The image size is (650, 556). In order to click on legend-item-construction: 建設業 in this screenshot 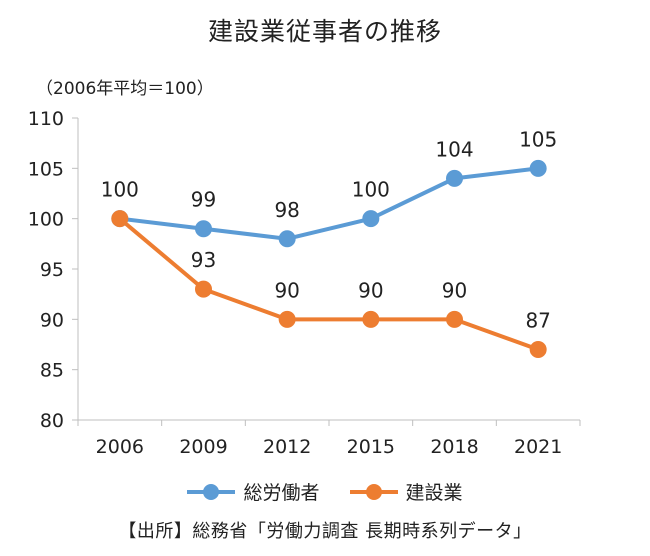, I will do `click(406, 491)`.